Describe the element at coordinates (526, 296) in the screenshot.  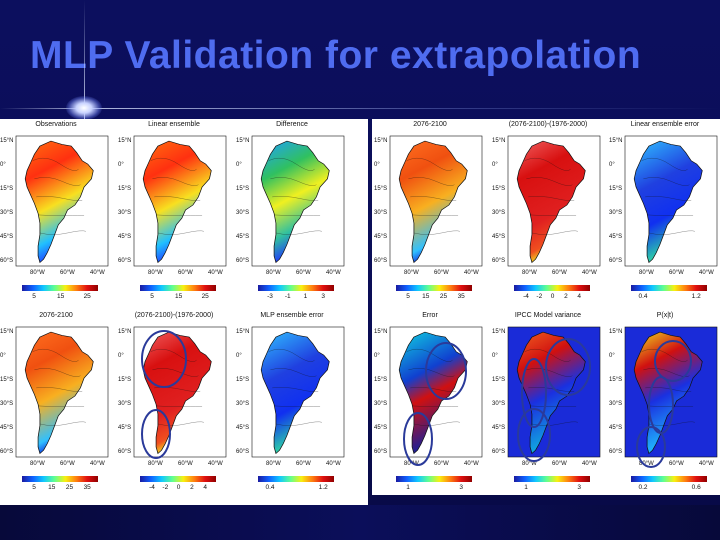
I see `colorbar-tick-label: -4` at that location.